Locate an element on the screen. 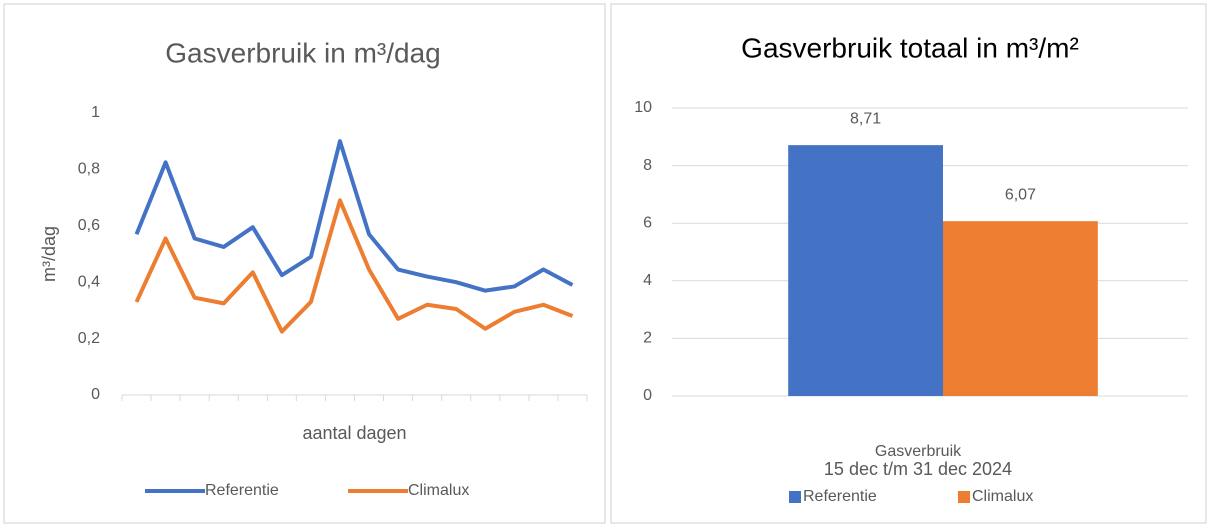  y-tick-label: 1 is located at coordinates (95, 112).